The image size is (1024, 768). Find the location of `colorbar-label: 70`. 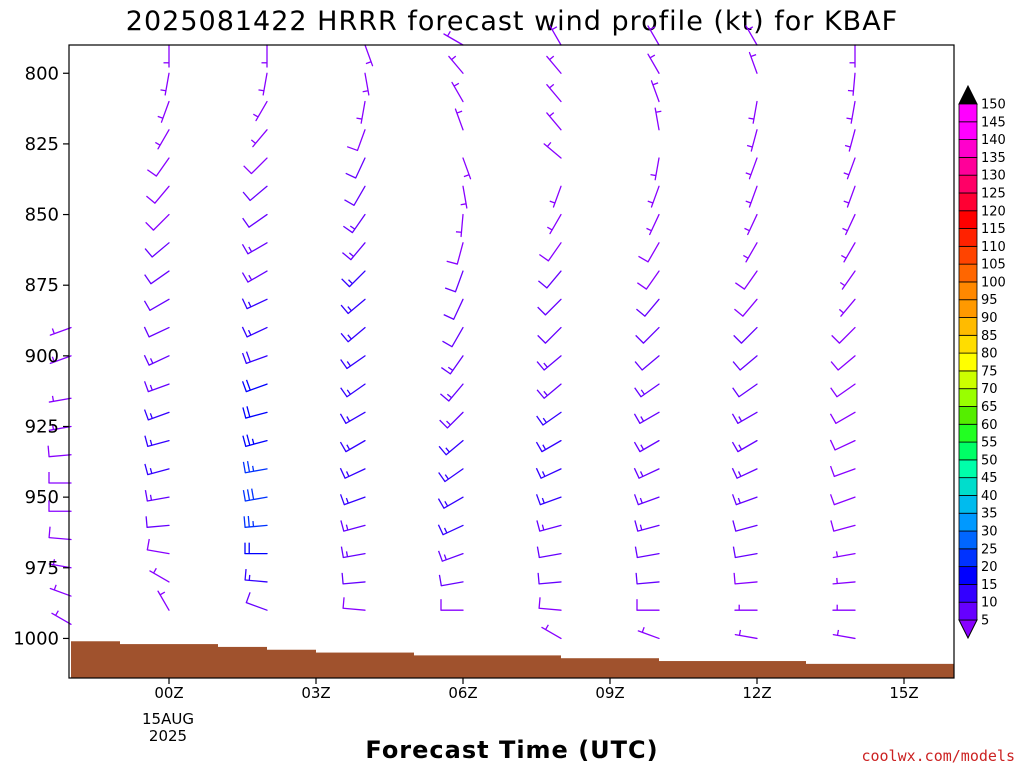

colorbar-label: 70 is located at coordinates (989, 389).